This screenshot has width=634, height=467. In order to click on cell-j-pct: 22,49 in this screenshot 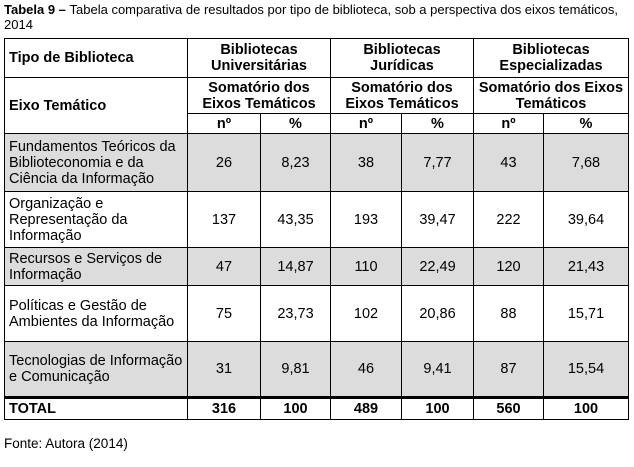, I will do `click(437, 266)`.